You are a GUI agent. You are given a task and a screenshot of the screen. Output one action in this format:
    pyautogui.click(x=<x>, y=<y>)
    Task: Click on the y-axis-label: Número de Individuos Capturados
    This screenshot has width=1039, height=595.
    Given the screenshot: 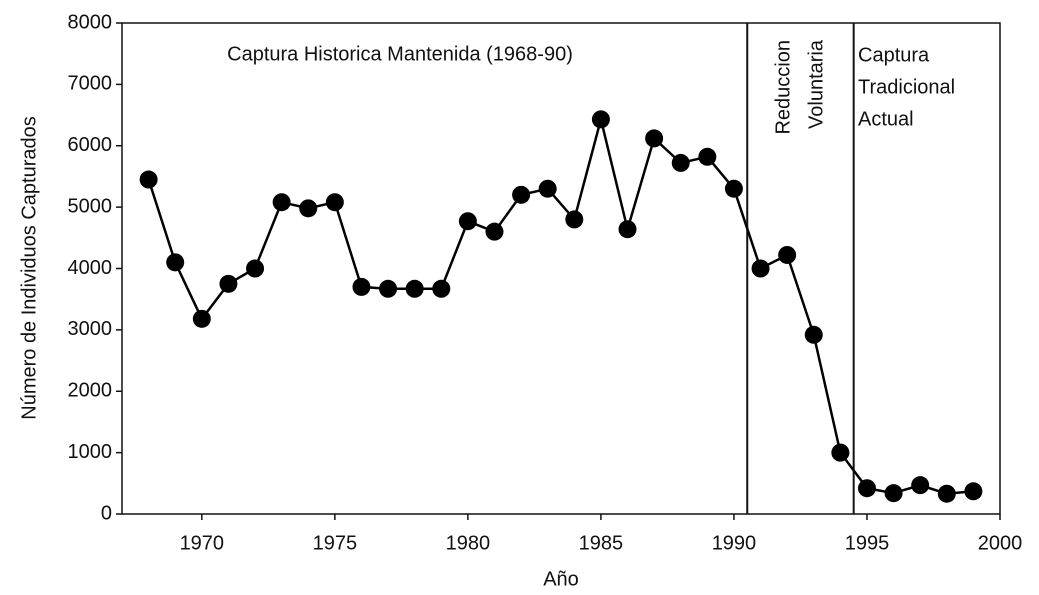 What is the action you would take?
    pyautogui.click(x=29, y=268)
    